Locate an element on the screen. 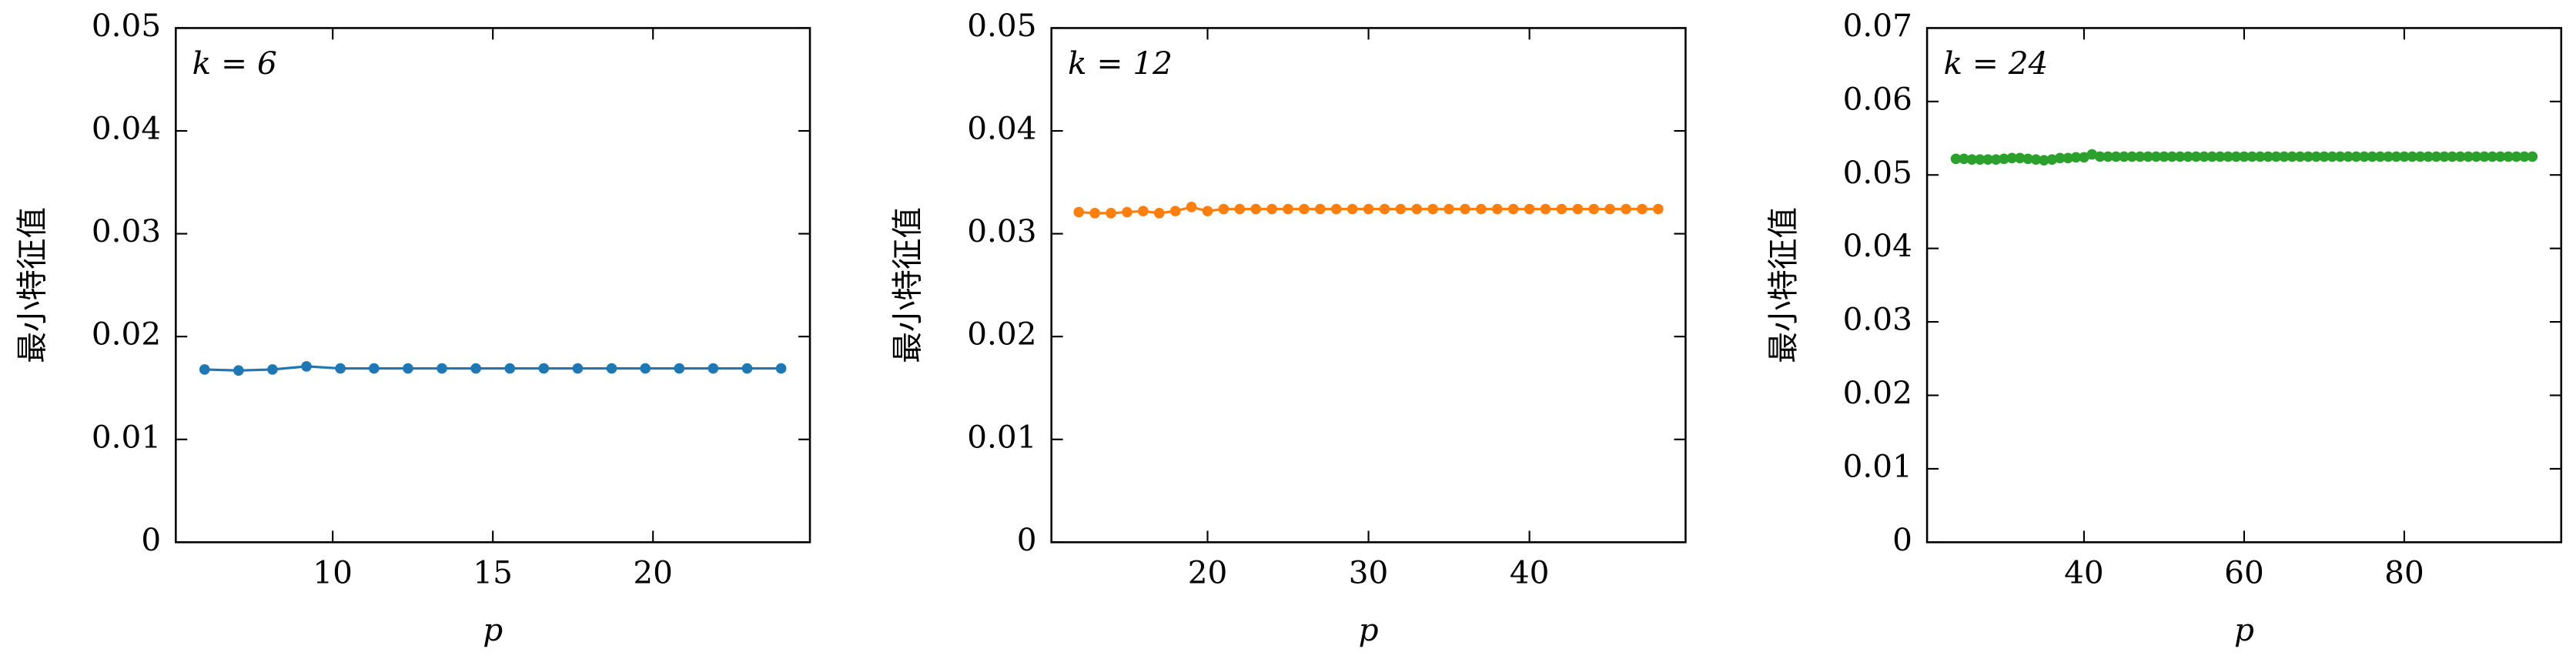 The height and width of the screenshot is (659, 2576). x-tick-label: 60 is located at coordinates (2244, 572).